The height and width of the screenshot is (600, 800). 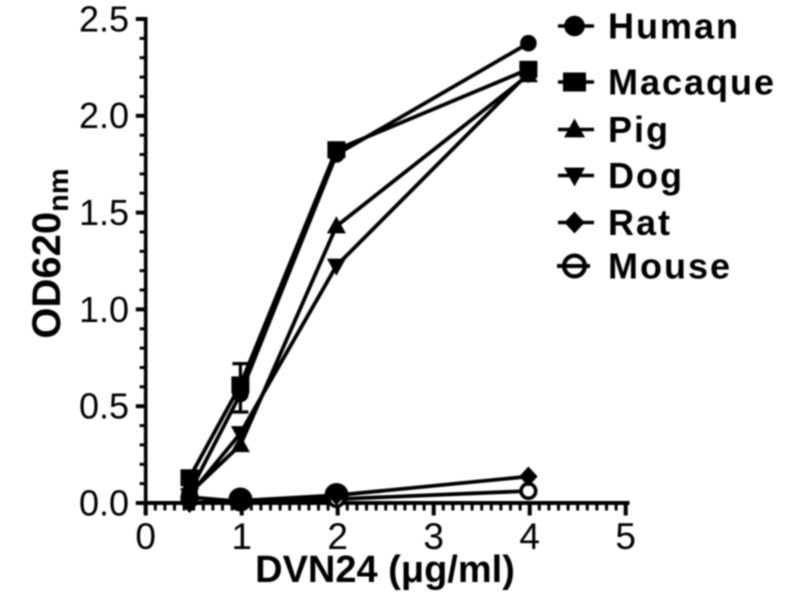 I want to click on svg-text: Human, so click(x=674, y=25).